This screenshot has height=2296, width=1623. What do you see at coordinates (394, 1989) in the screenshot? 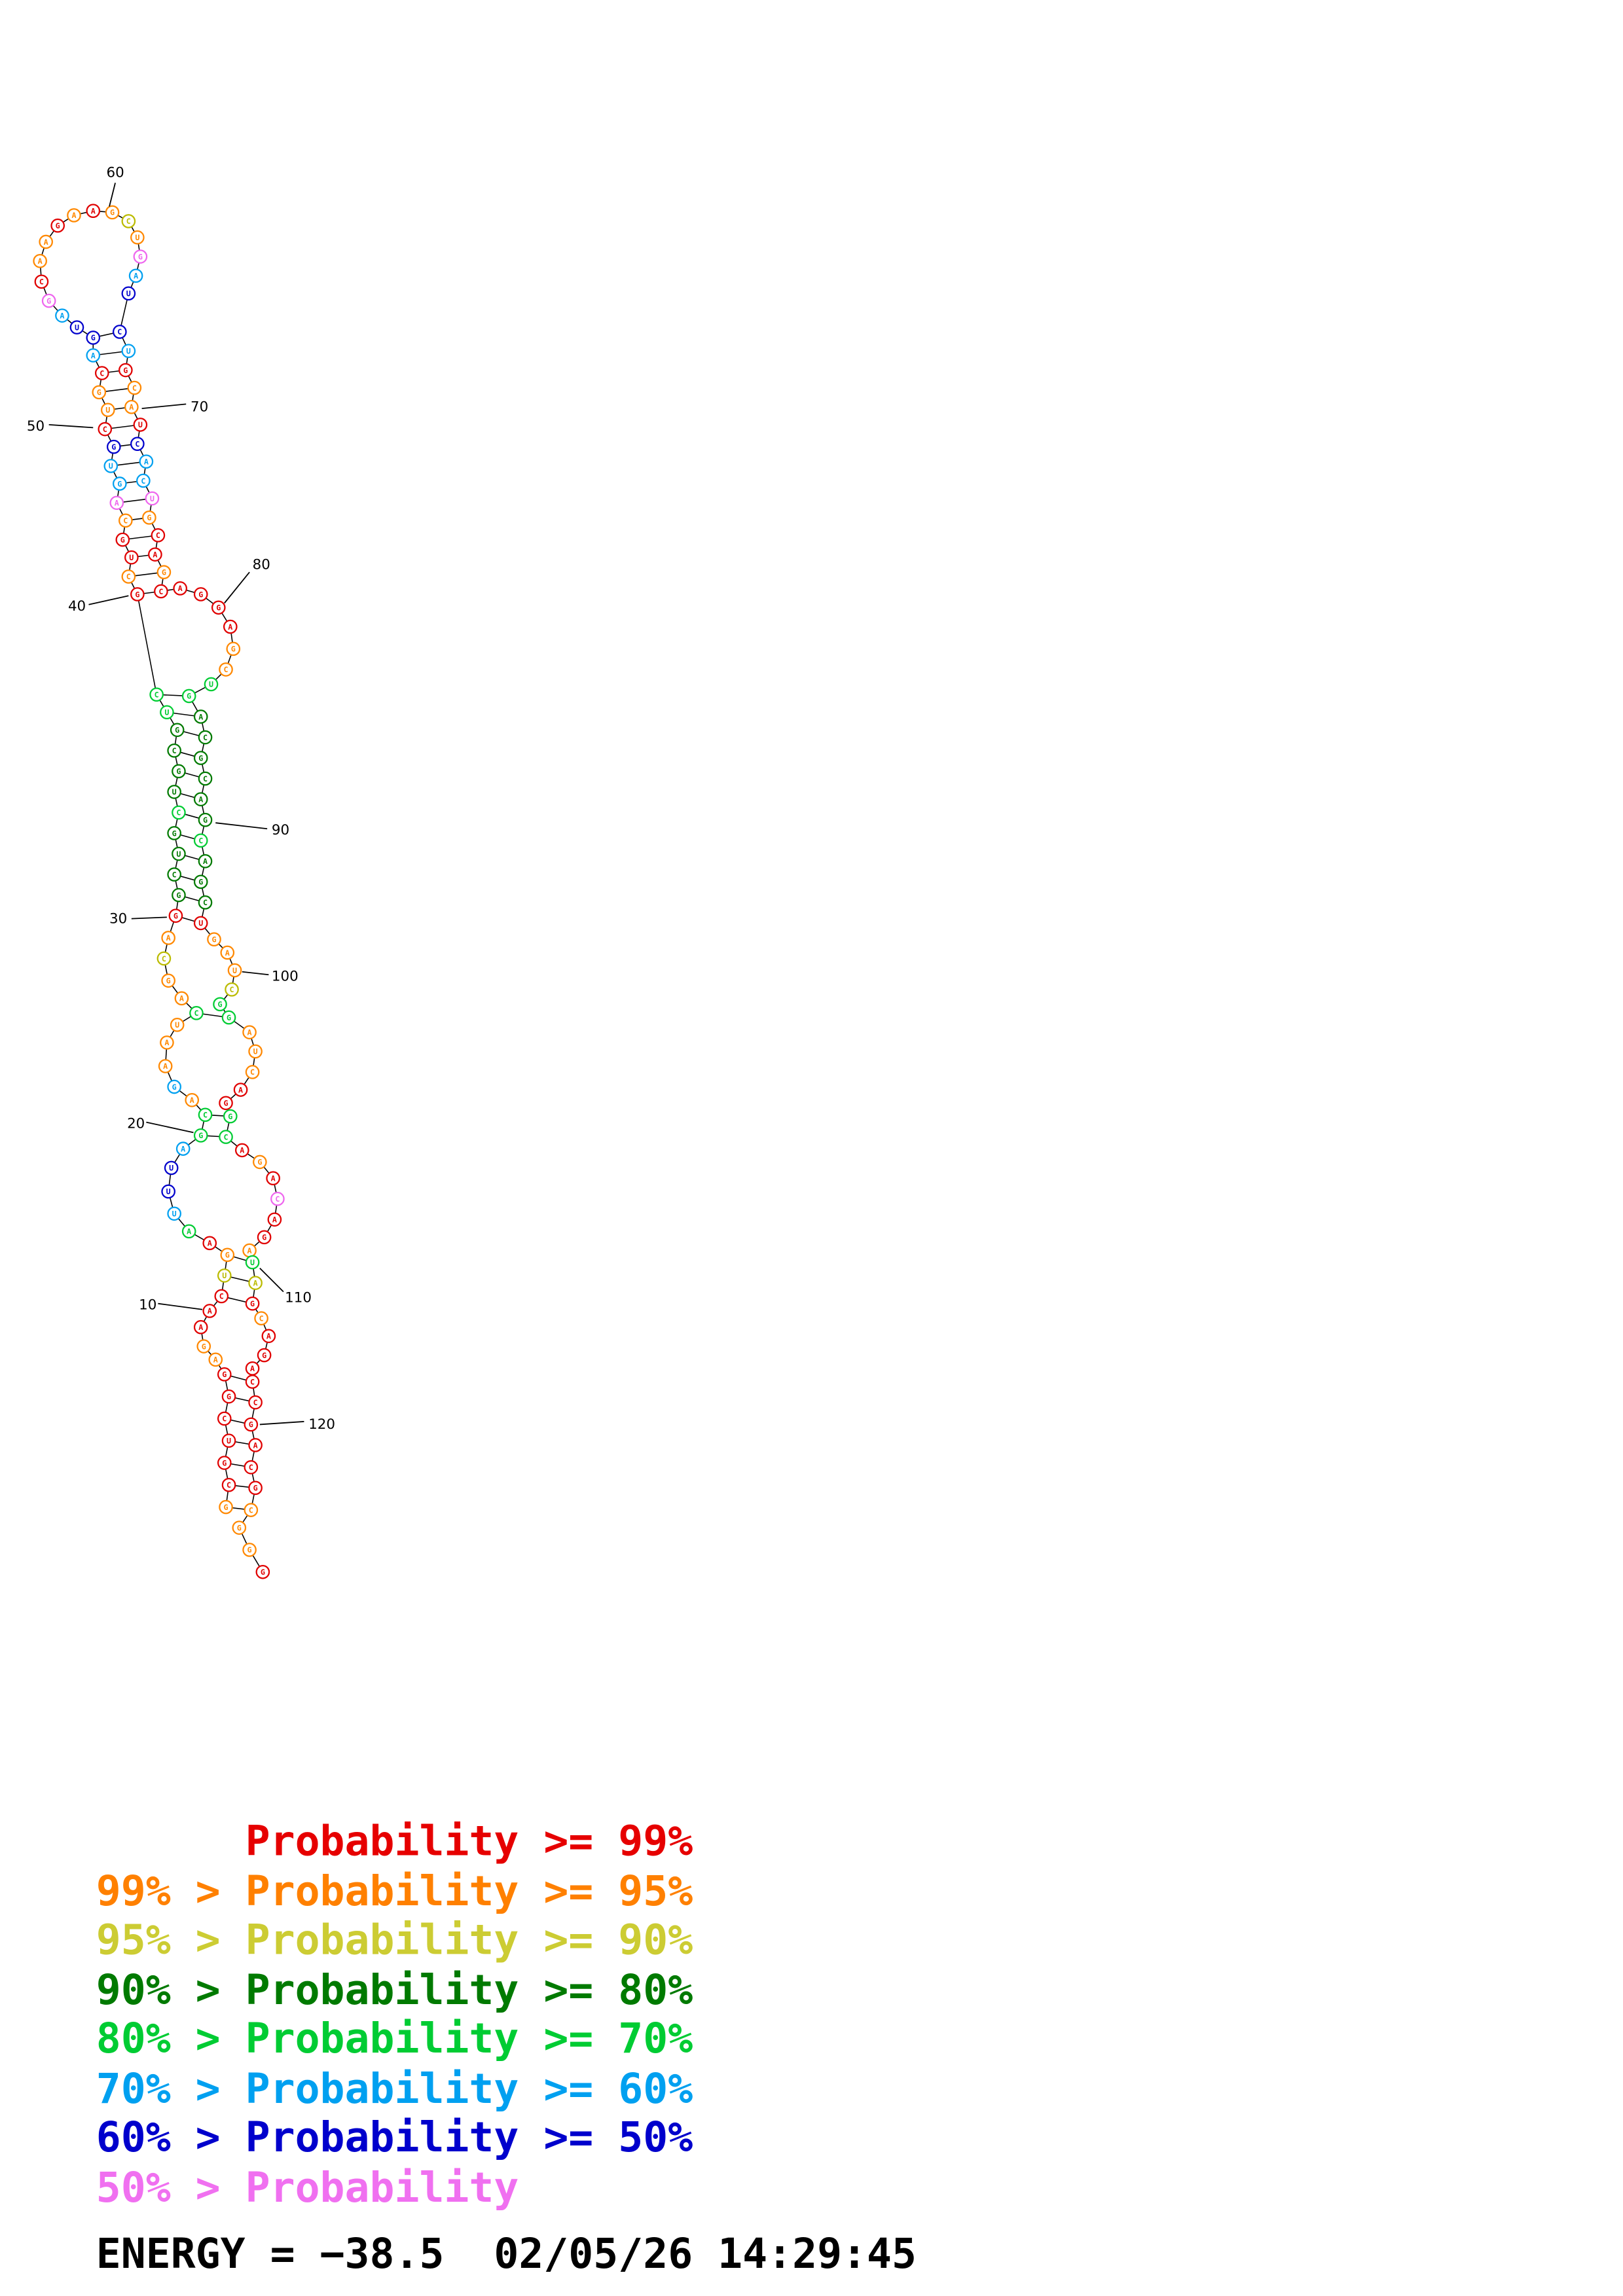
I see `legend-line-80: 90% > Probability >= 80%` at bounding box center [394, 1989].